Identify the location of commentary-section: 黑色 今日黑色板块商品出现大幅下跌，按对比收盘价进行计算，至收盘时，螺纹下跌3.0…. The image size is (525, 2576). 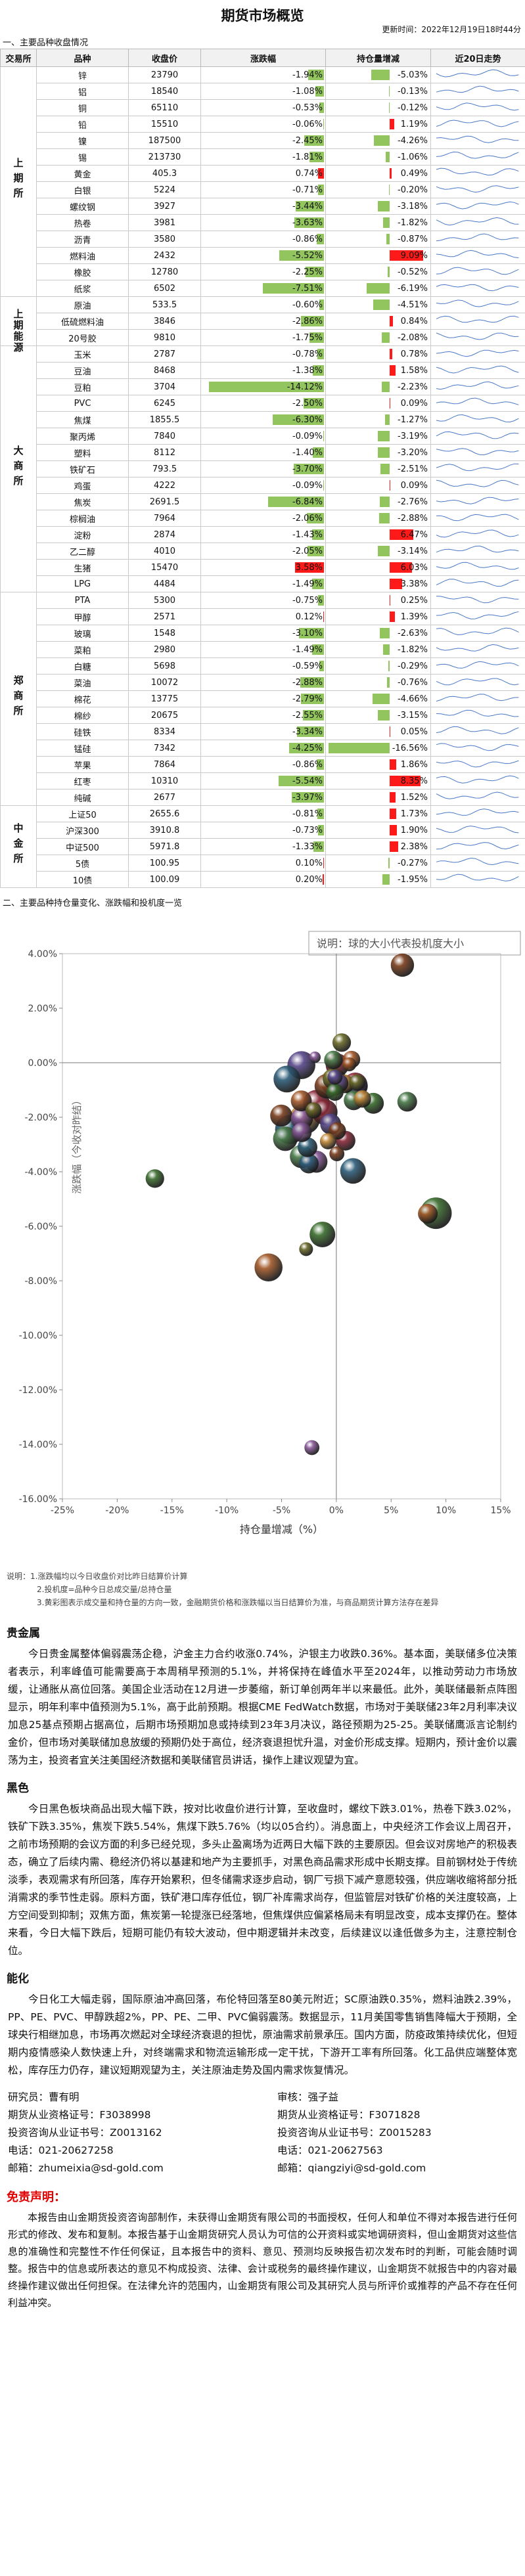
(262, 1869).